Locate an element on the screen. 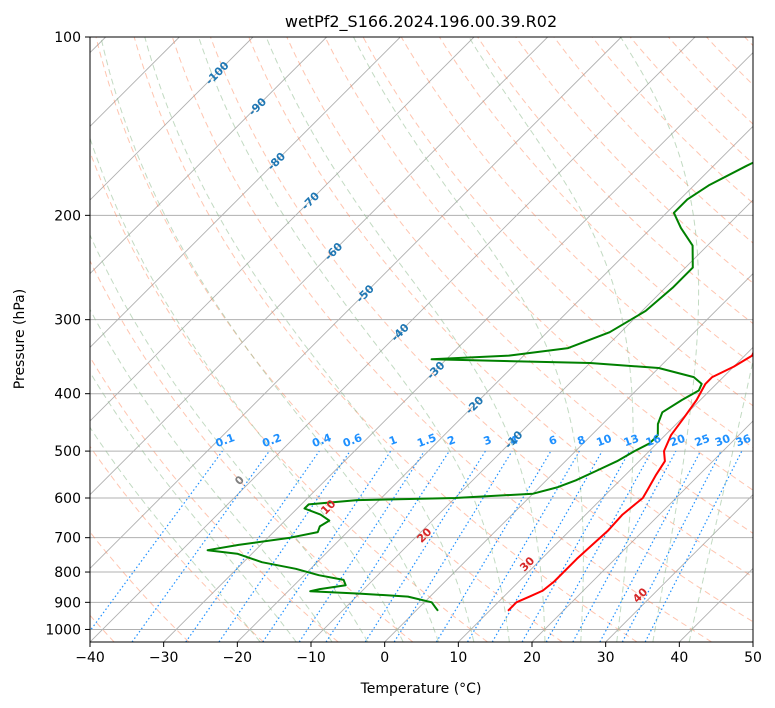 The image size is (775, 708). mixing-ratio-label: 30 is located at coordinates (722, 441).